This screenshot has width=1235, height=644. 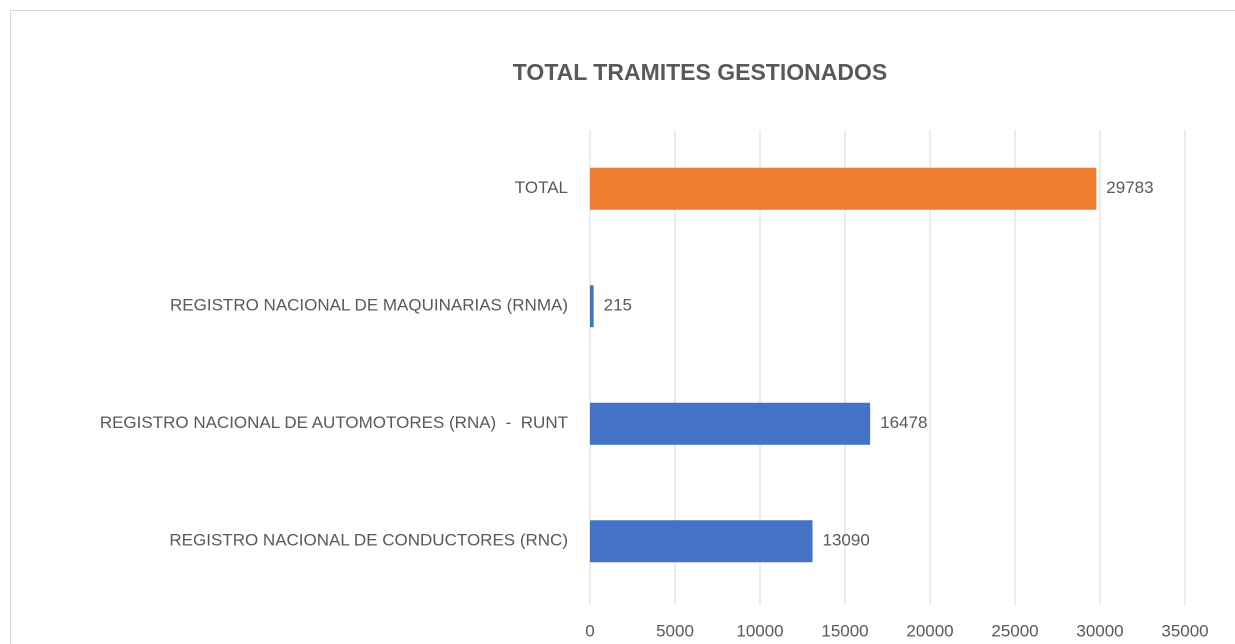 What do you see at coordinates (844, 630) in the screenshot?
I see `x-tick-label: 15000` at bounding box center [844, 630].